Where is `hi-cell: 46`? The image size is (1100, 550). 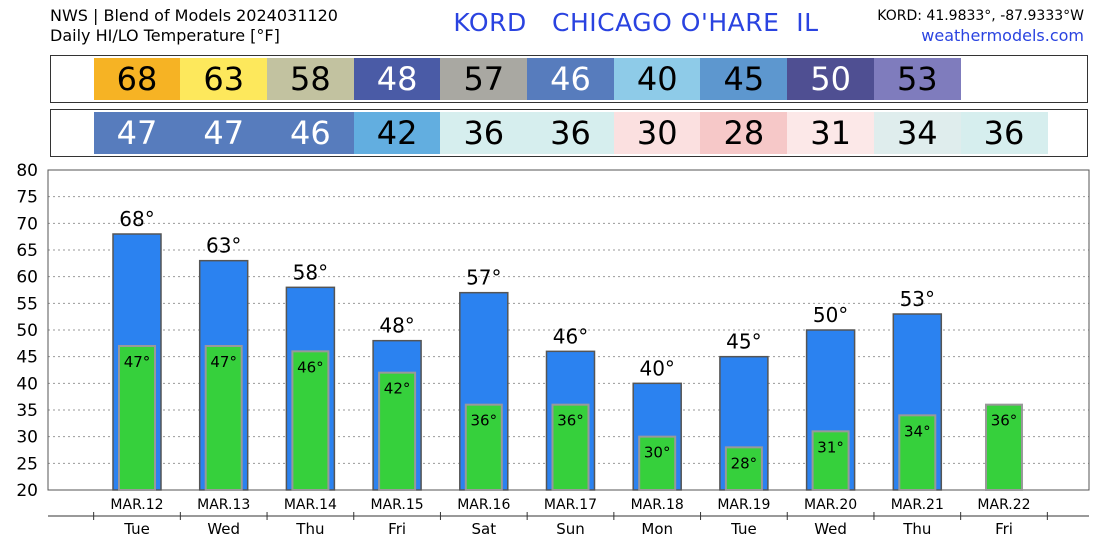
hi-cell: 46 is located at coordinates (570, 79).